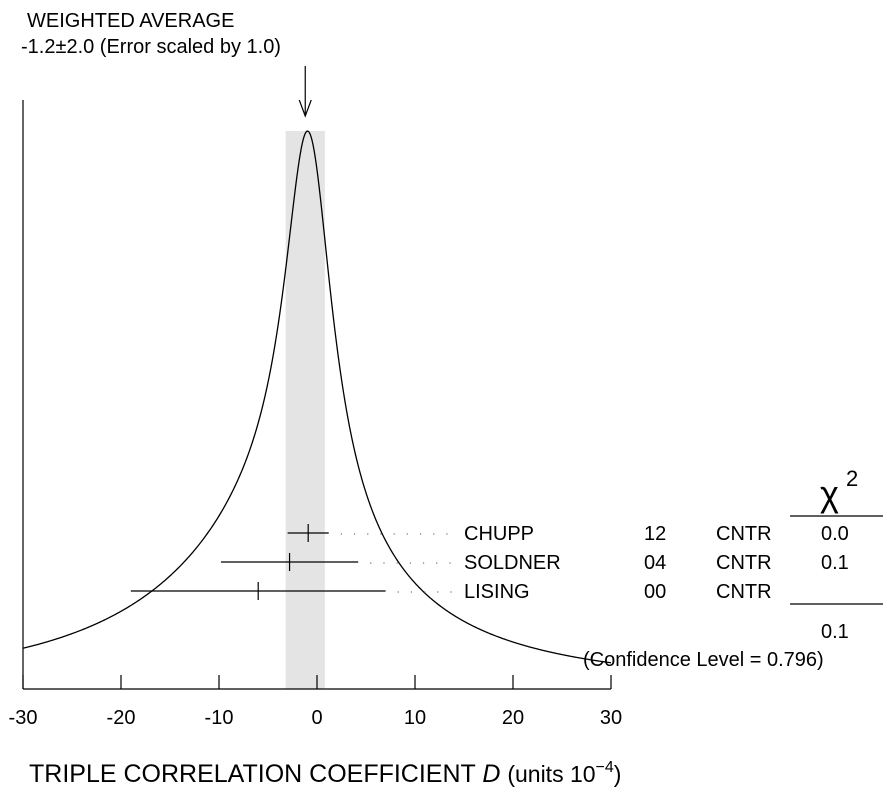  I want to click on x-axis-label-units-close: ), so click(618, 774).